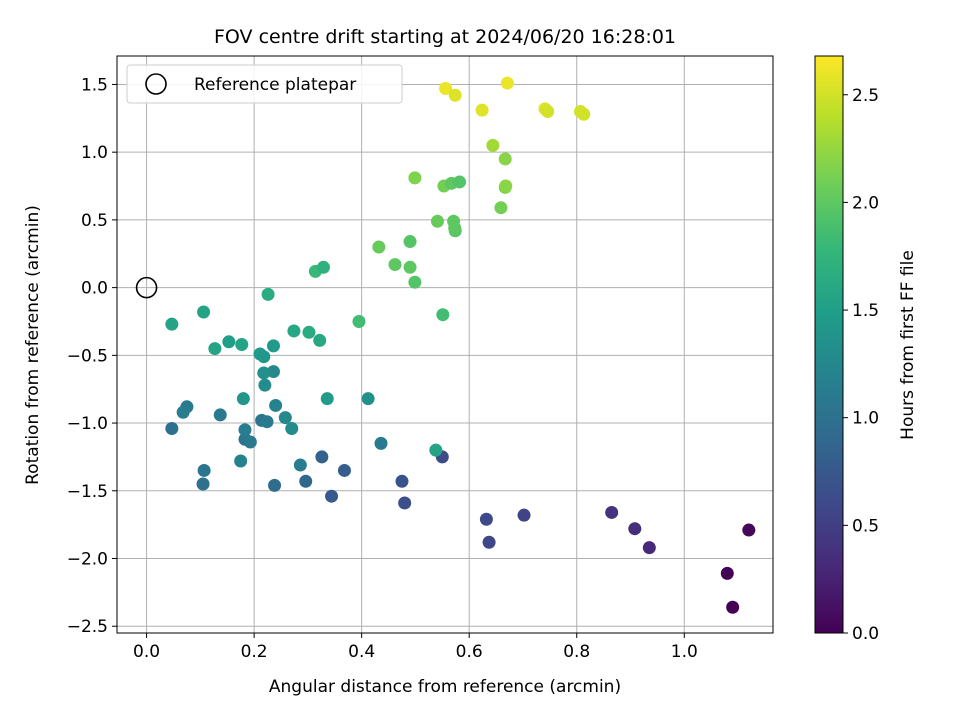  I want to click on x-tick-label: 0.0, so click(146, 652).